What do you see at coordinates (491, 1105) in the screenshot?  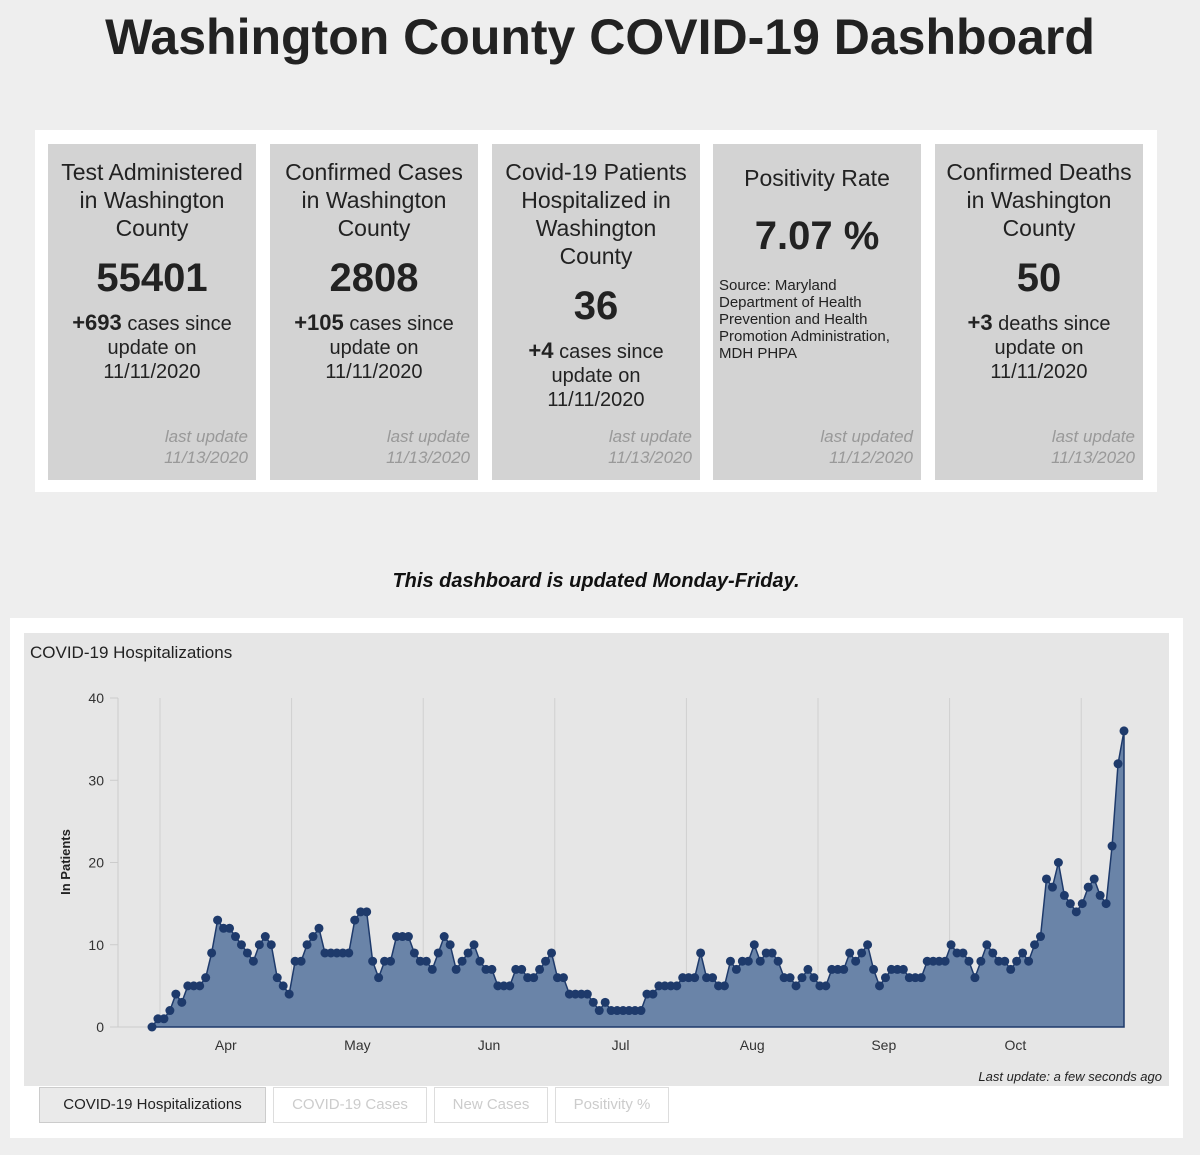 I see `chart-tab: New Cases` at bounding box center [491, 1105].